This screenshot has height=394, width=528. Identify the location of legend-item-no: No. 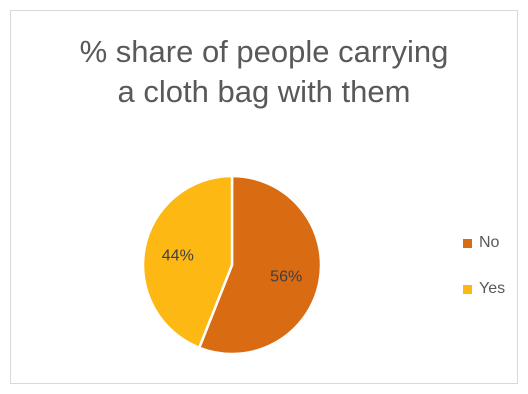
(484, 243).